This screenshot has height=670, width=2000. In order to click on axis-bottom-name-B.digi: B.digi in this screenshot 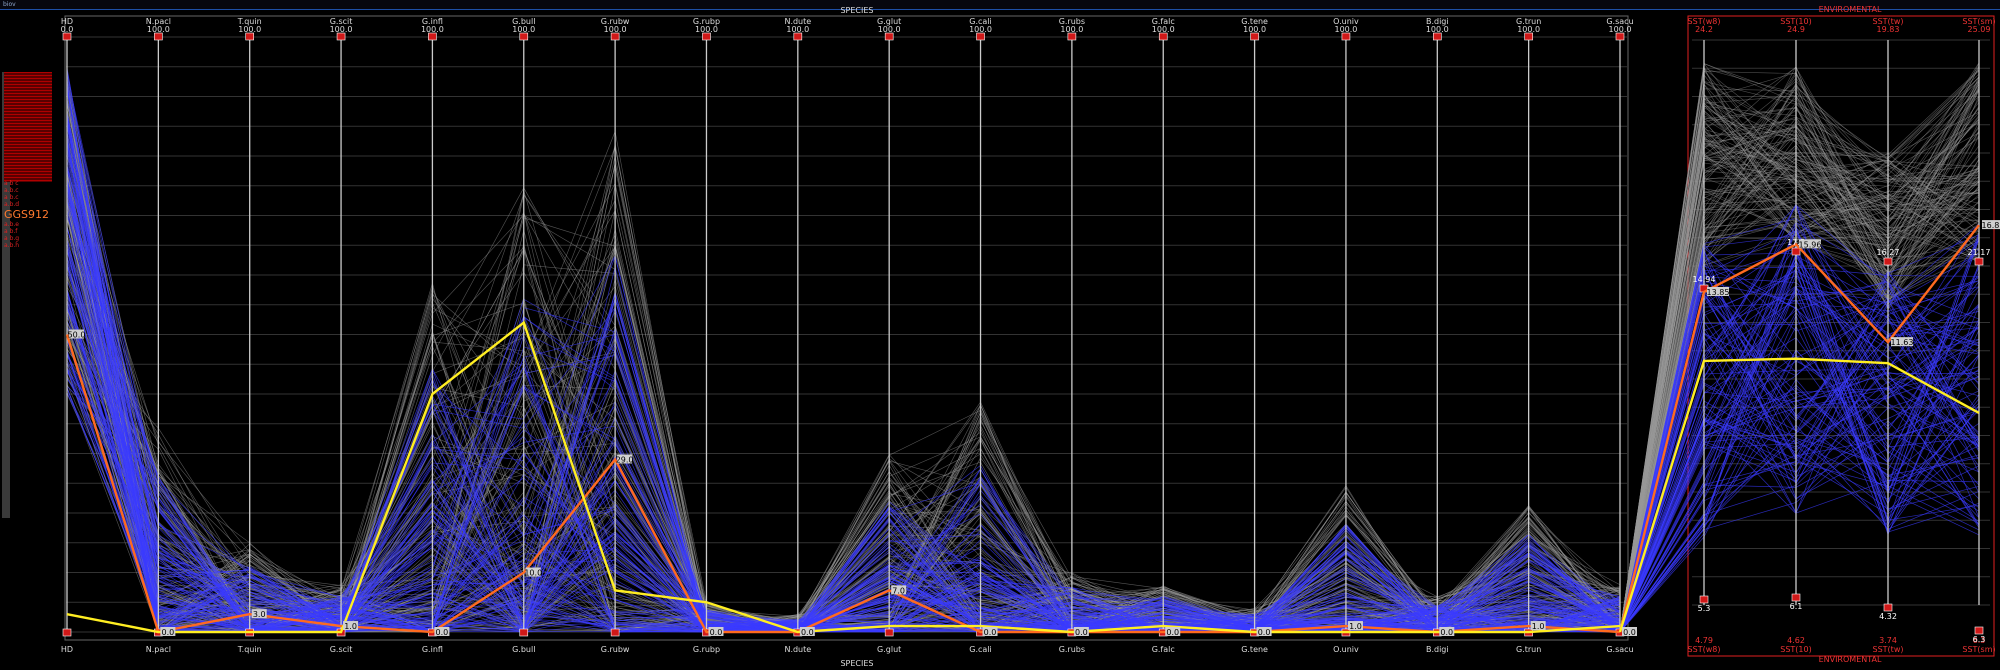, I will do `click(1437, 649)`.